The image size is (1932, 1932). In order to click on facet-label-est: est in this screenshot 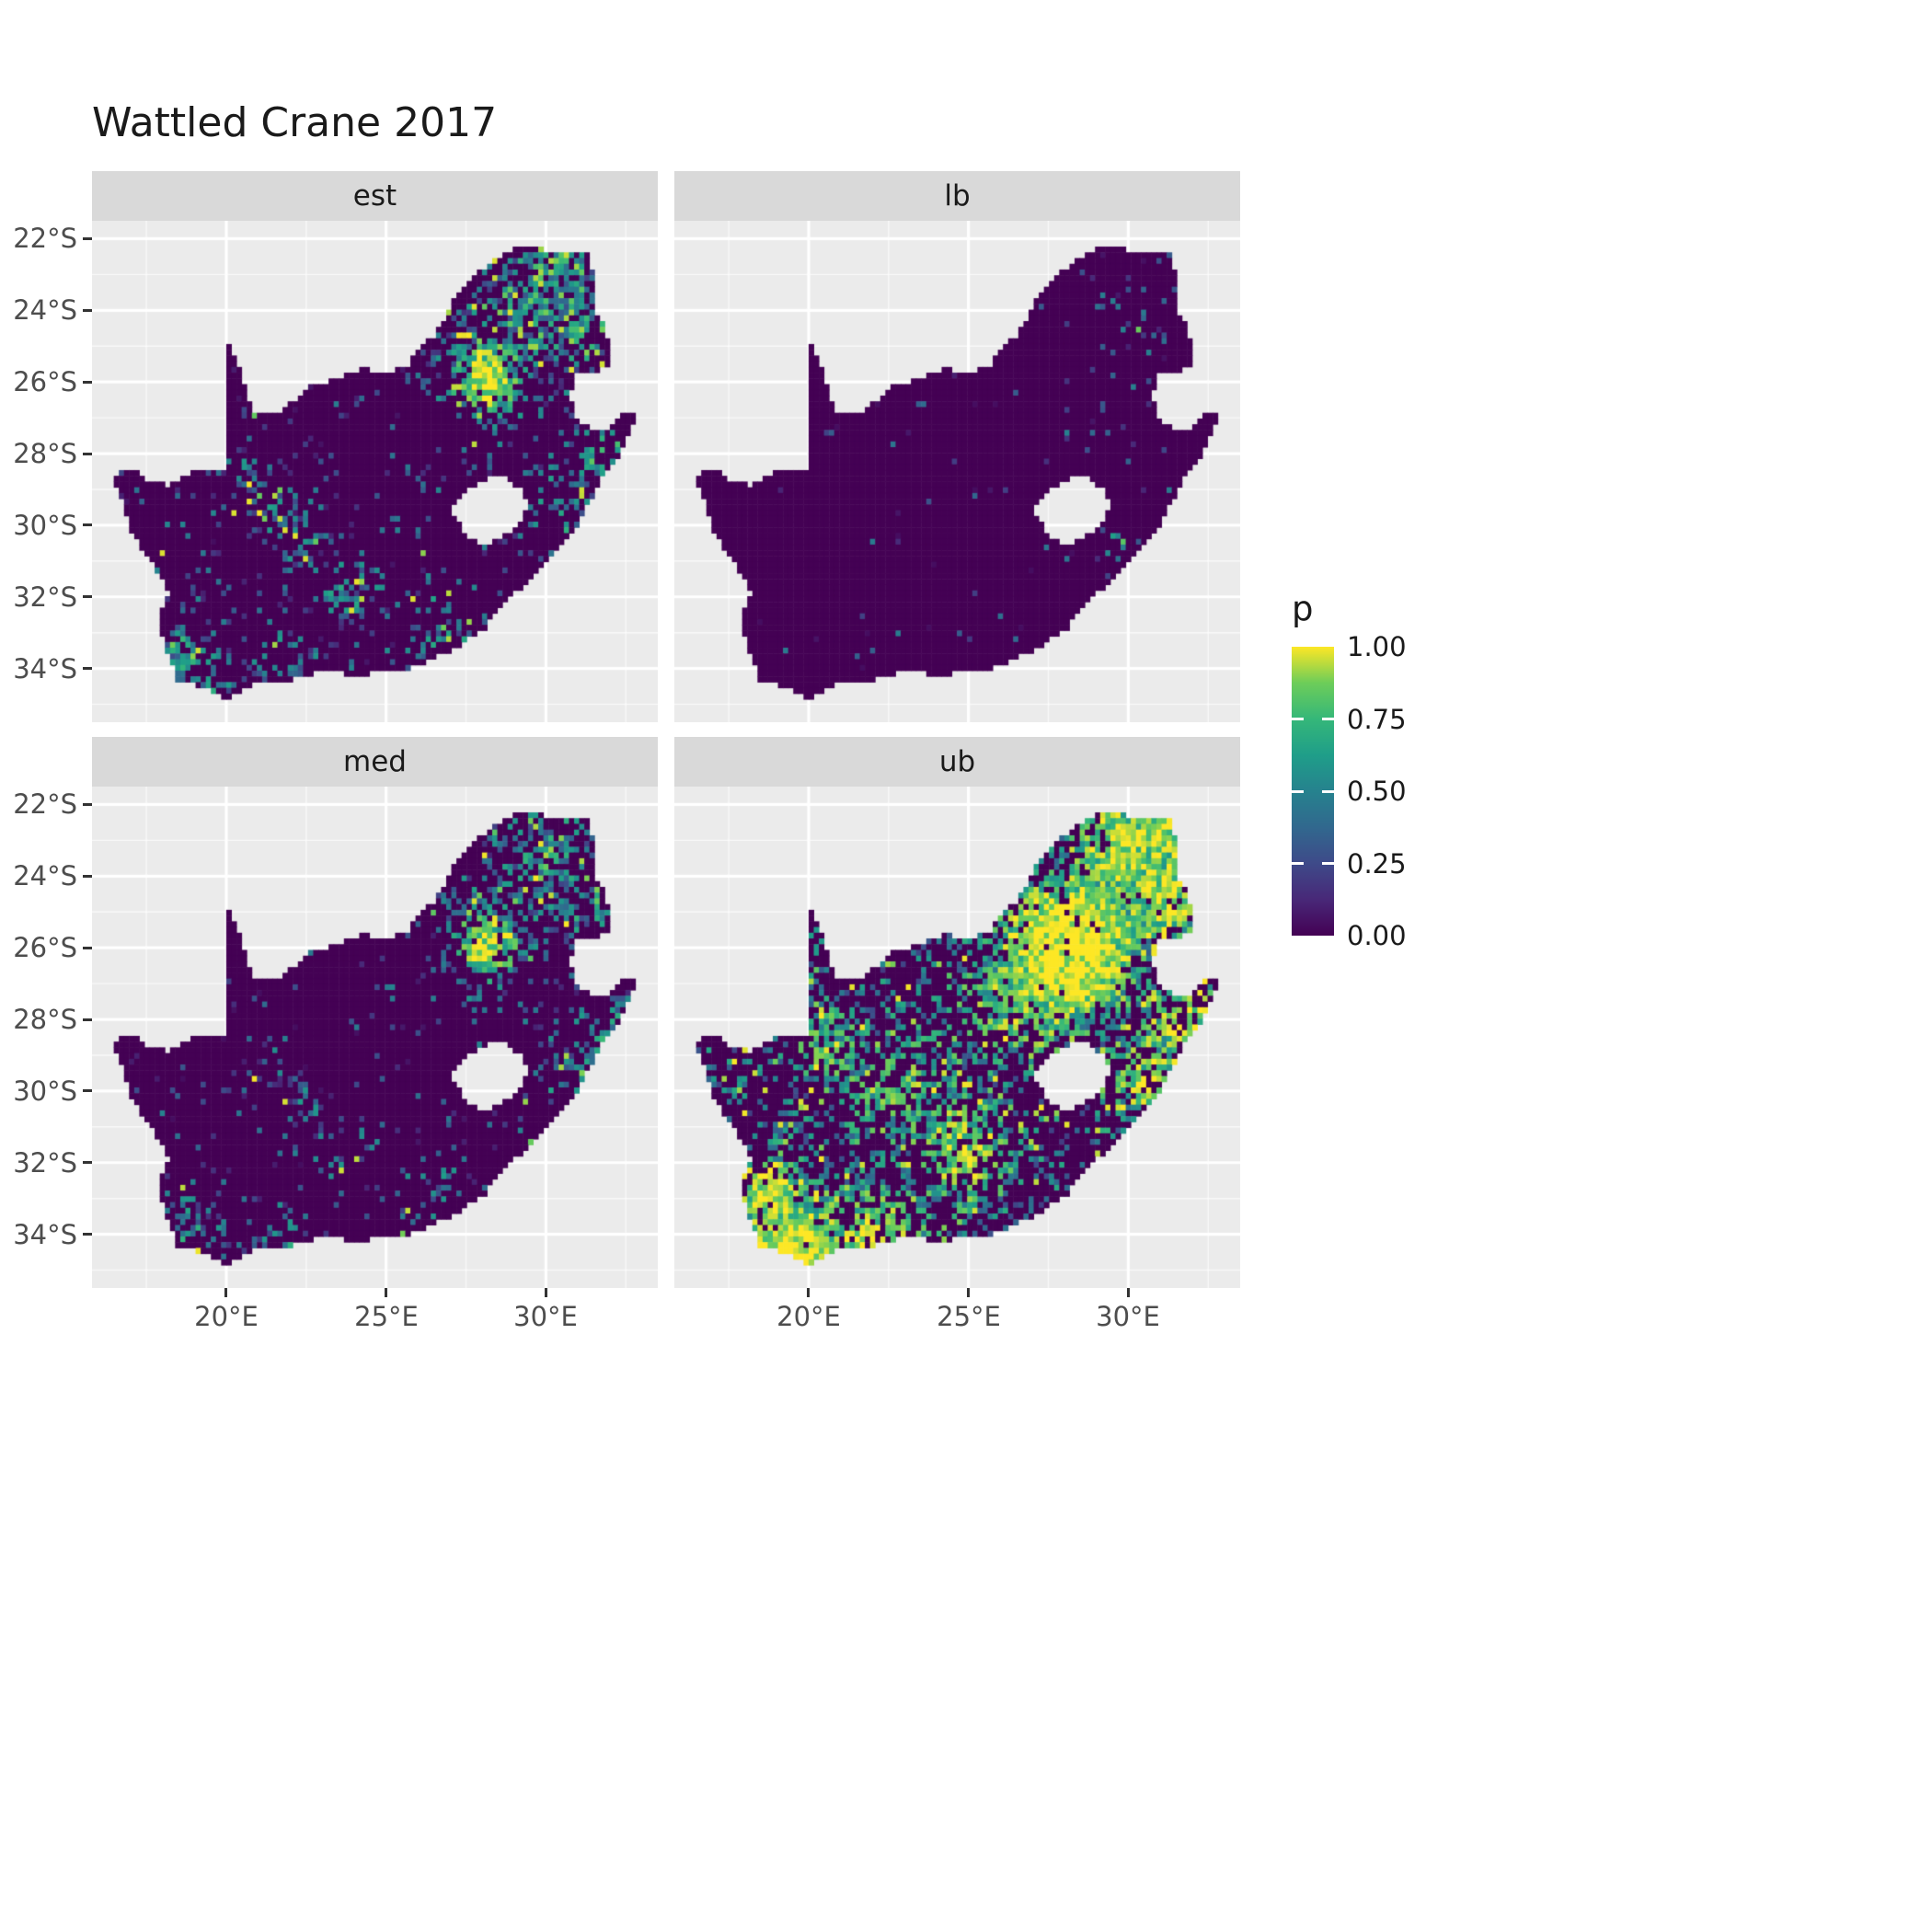, I will do `click(374, 196)`.